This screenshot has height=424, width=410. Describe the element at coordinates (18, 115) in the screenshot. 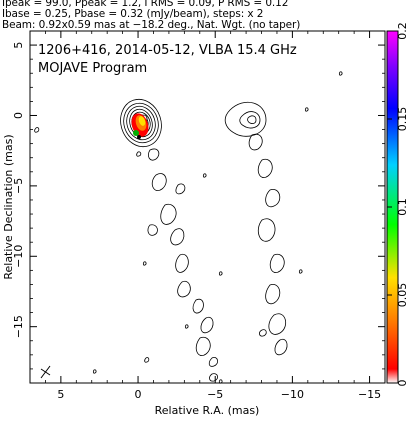

I see `y-tick-label: 0` at that location.